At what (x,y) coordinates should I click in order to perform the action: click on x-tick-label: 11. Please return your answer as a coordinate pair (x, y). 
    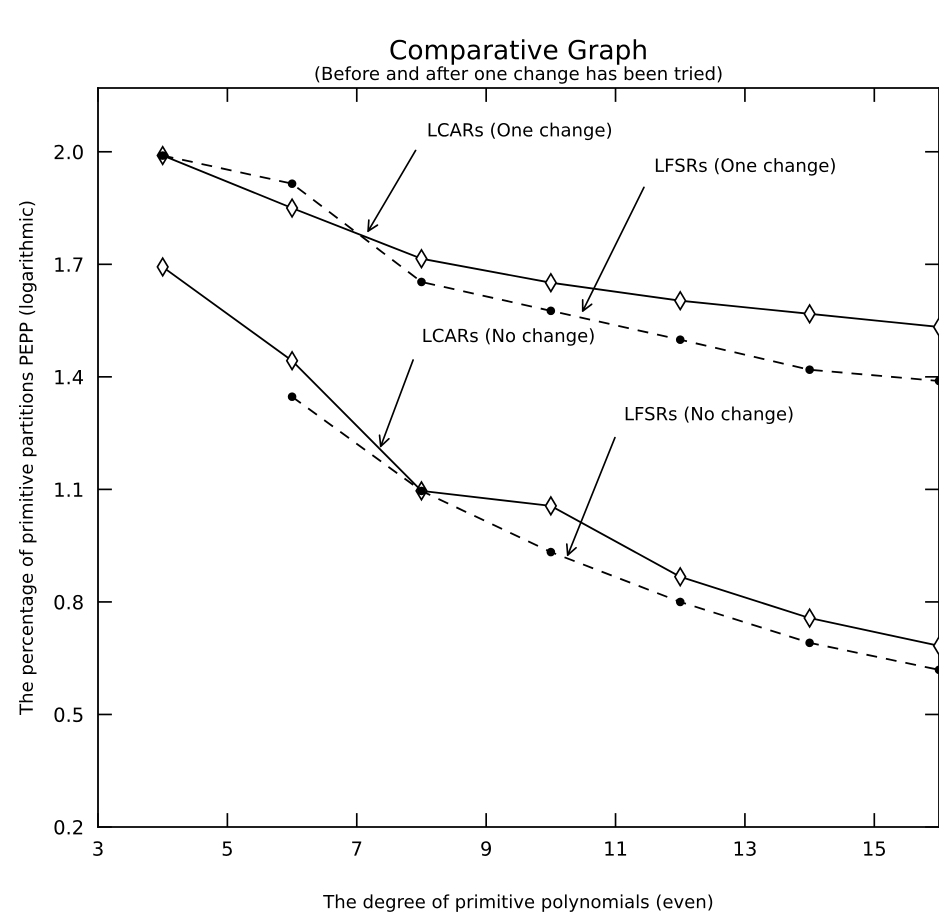
    Looking at the image, I should click on (615, 848).